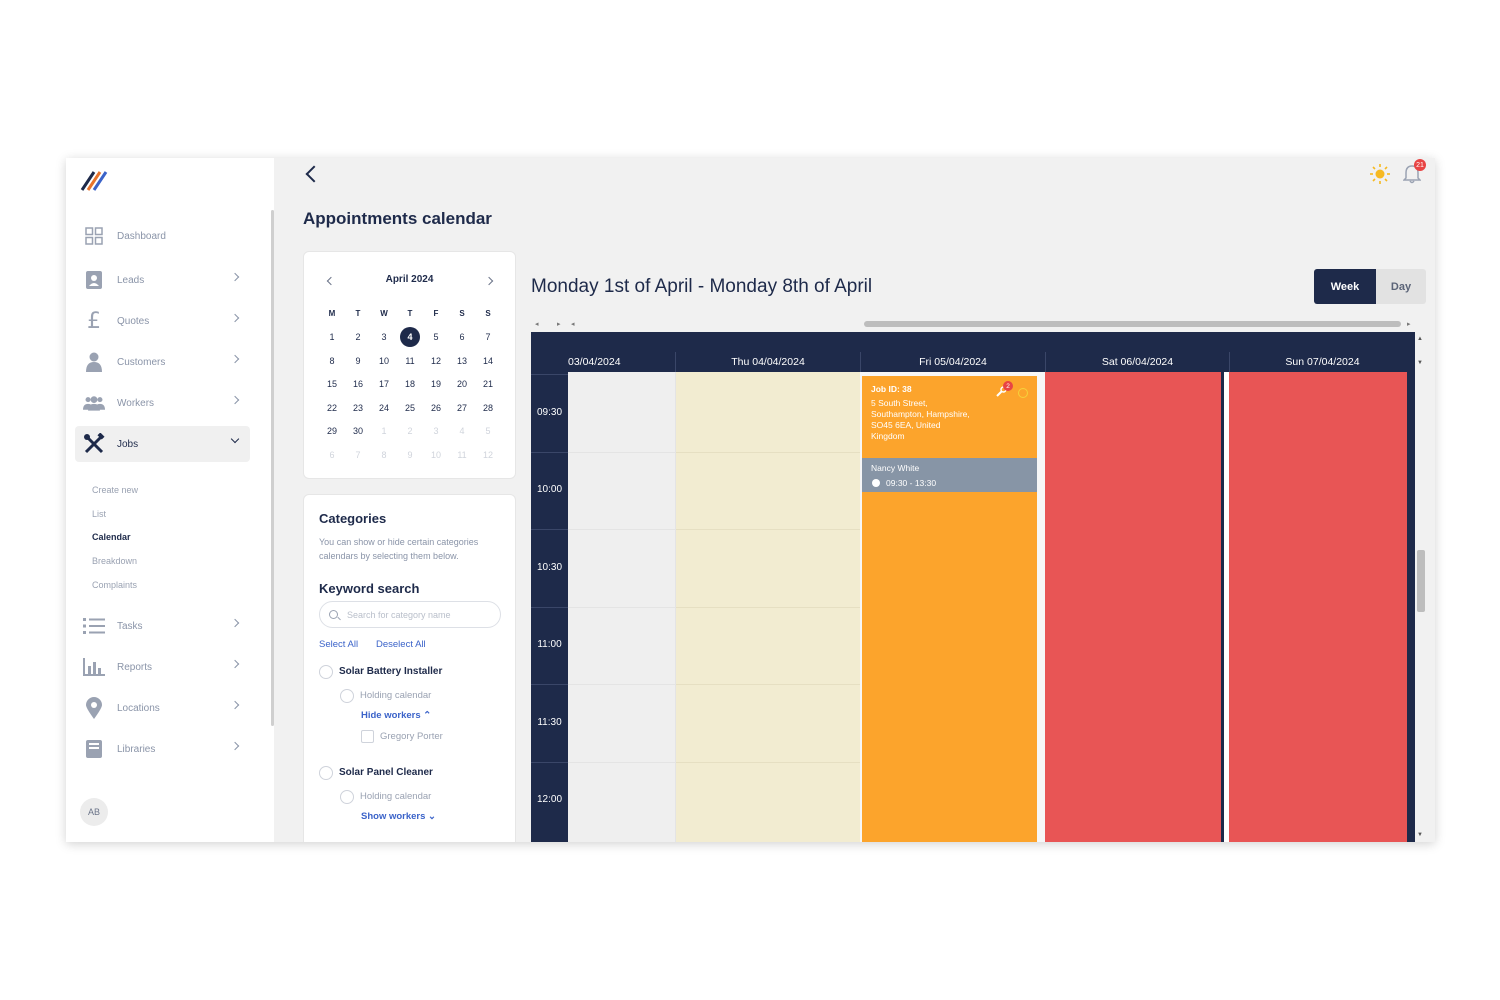  I want to click on sidebar-item-leads: Leads, so click(162, 280).